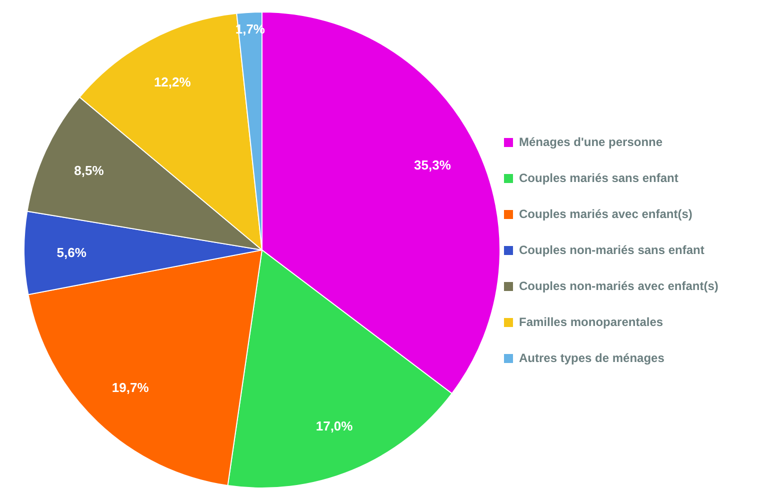  I want to click on data-label: 8,5%, so click(89, 170).